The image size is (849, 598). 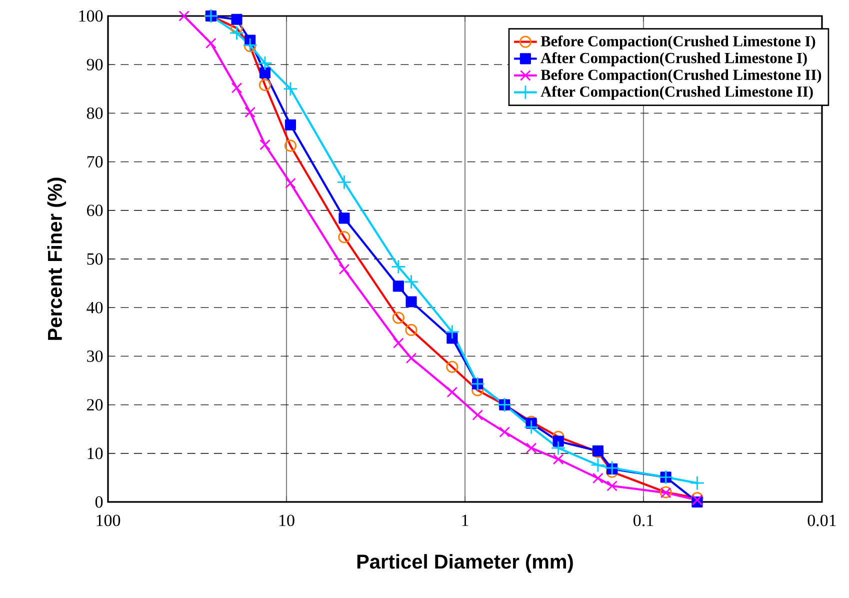 What do you see at coordinates (678, 42) in the screenshot?
I see `legend-label: Before Compaction(Crushed Limestone I)` at bounding box center [678, 42].